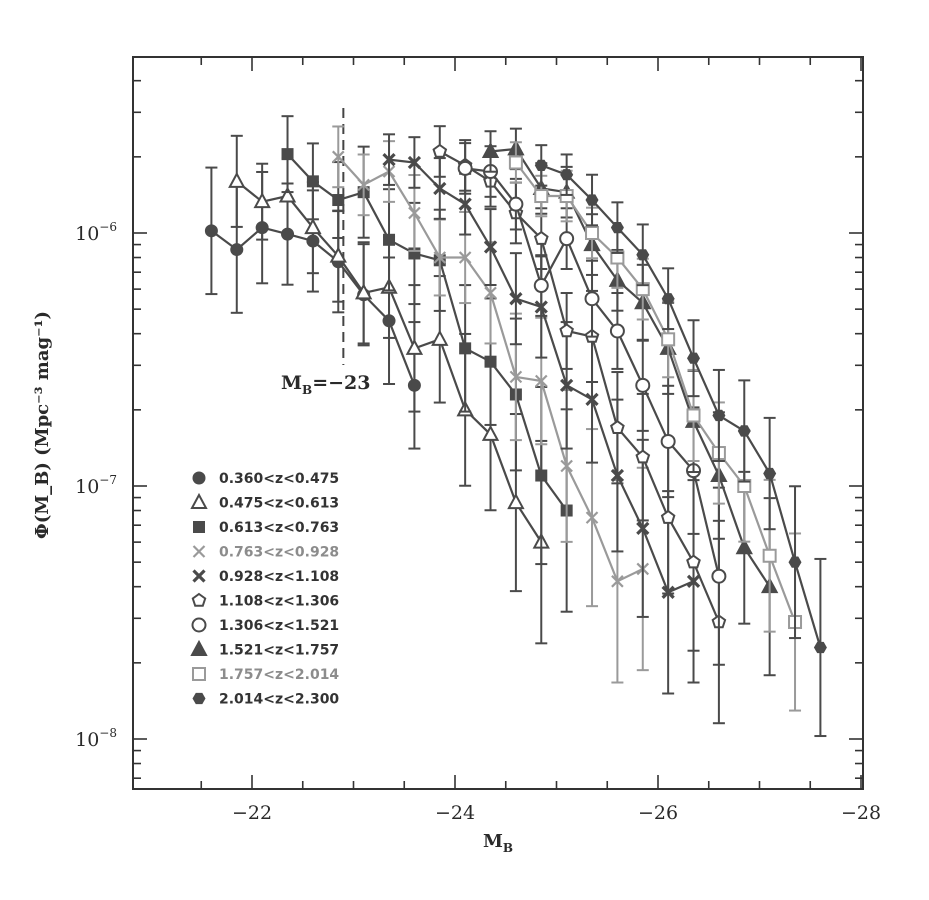  What do you see at coordinates (252, 813) in the screenshot?
I see `x-tick-label: −22` at bounding box center [252, 813].